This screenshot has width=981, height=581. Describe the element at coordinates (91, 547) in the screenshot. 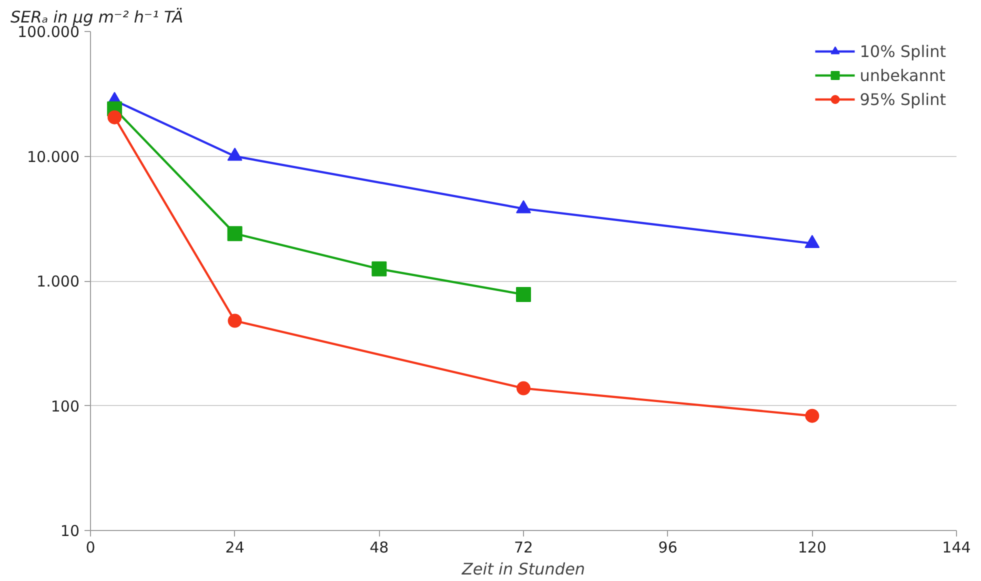

I see `x-tick-label: 0` at that location.